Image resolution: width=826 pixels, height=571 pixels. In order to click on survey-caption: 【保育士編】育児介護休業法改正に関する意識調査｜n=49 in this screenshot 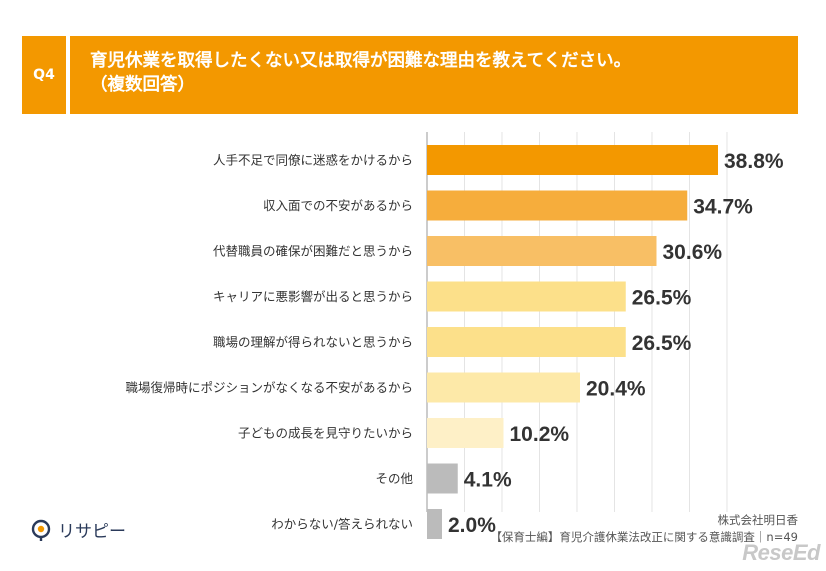, I will do `click(644, 537)`.